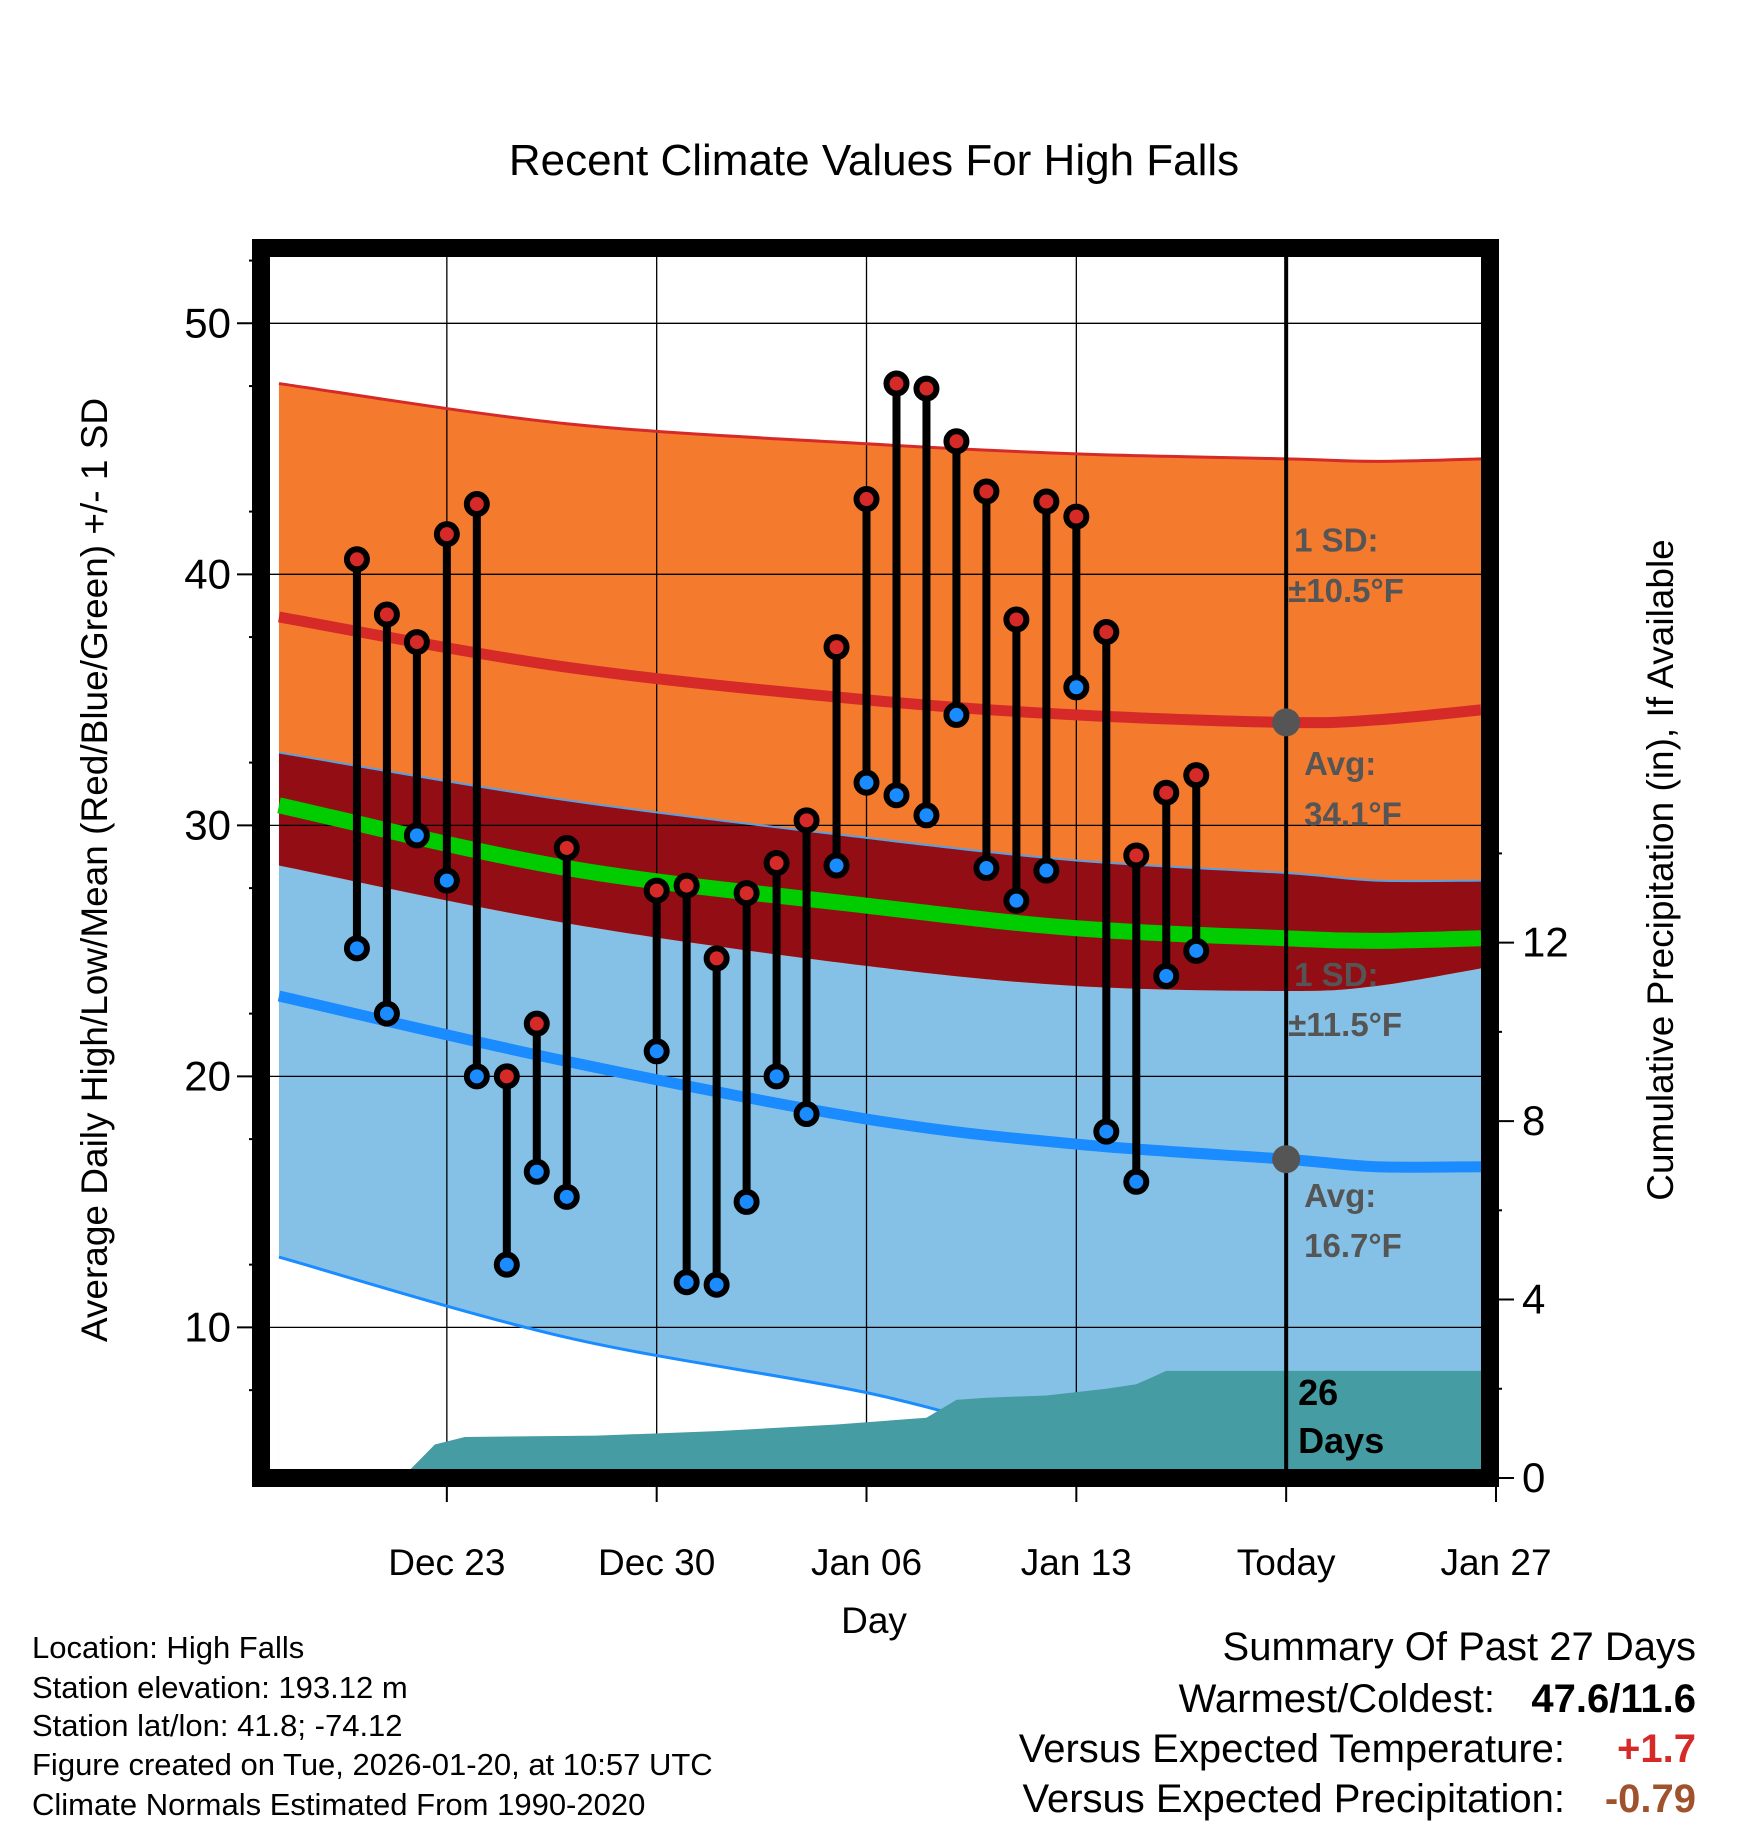 This screenshot has height=1828, width=1748. What do you see at coordinates (879, 873) in the screenshot?
I see `mean-normal-line` at bounding box center [879, 873].